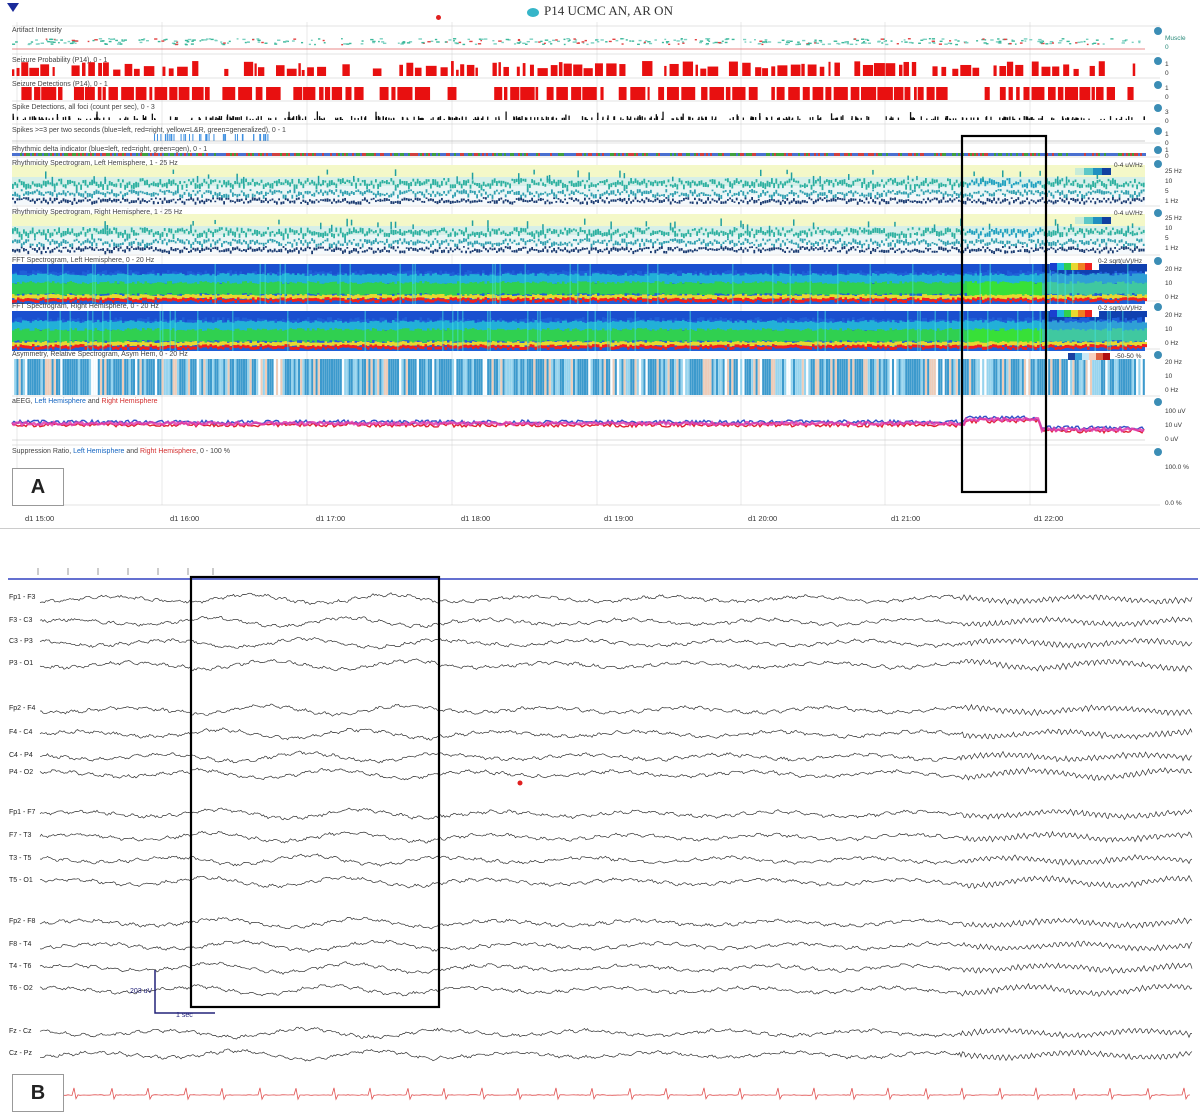 The width and height of the screenshot is (1200, 1120). Describe the element at coordinates (576, 42) in the screenshot. I see `artifact-track` at that location.